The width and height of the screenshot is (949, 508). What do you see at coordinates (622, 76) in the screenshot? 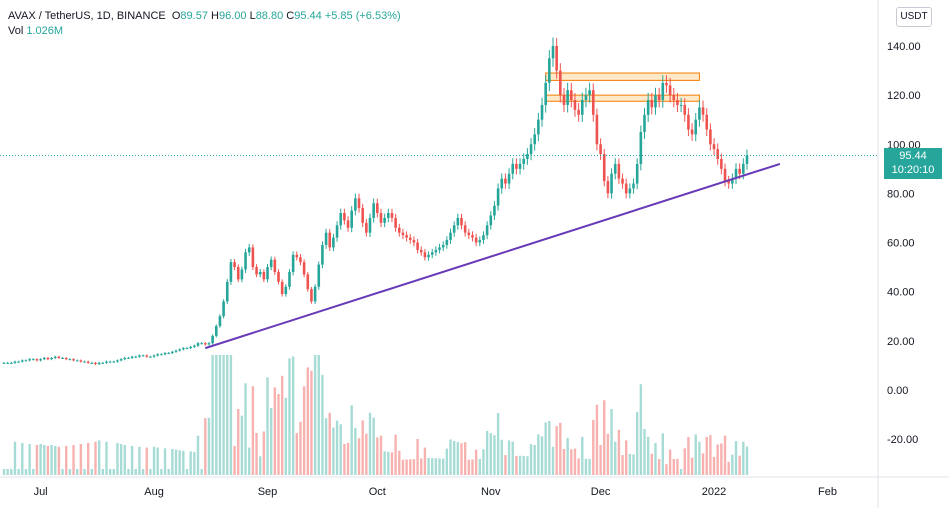
I see `resistance-zone` at bounding box center [622, 76].